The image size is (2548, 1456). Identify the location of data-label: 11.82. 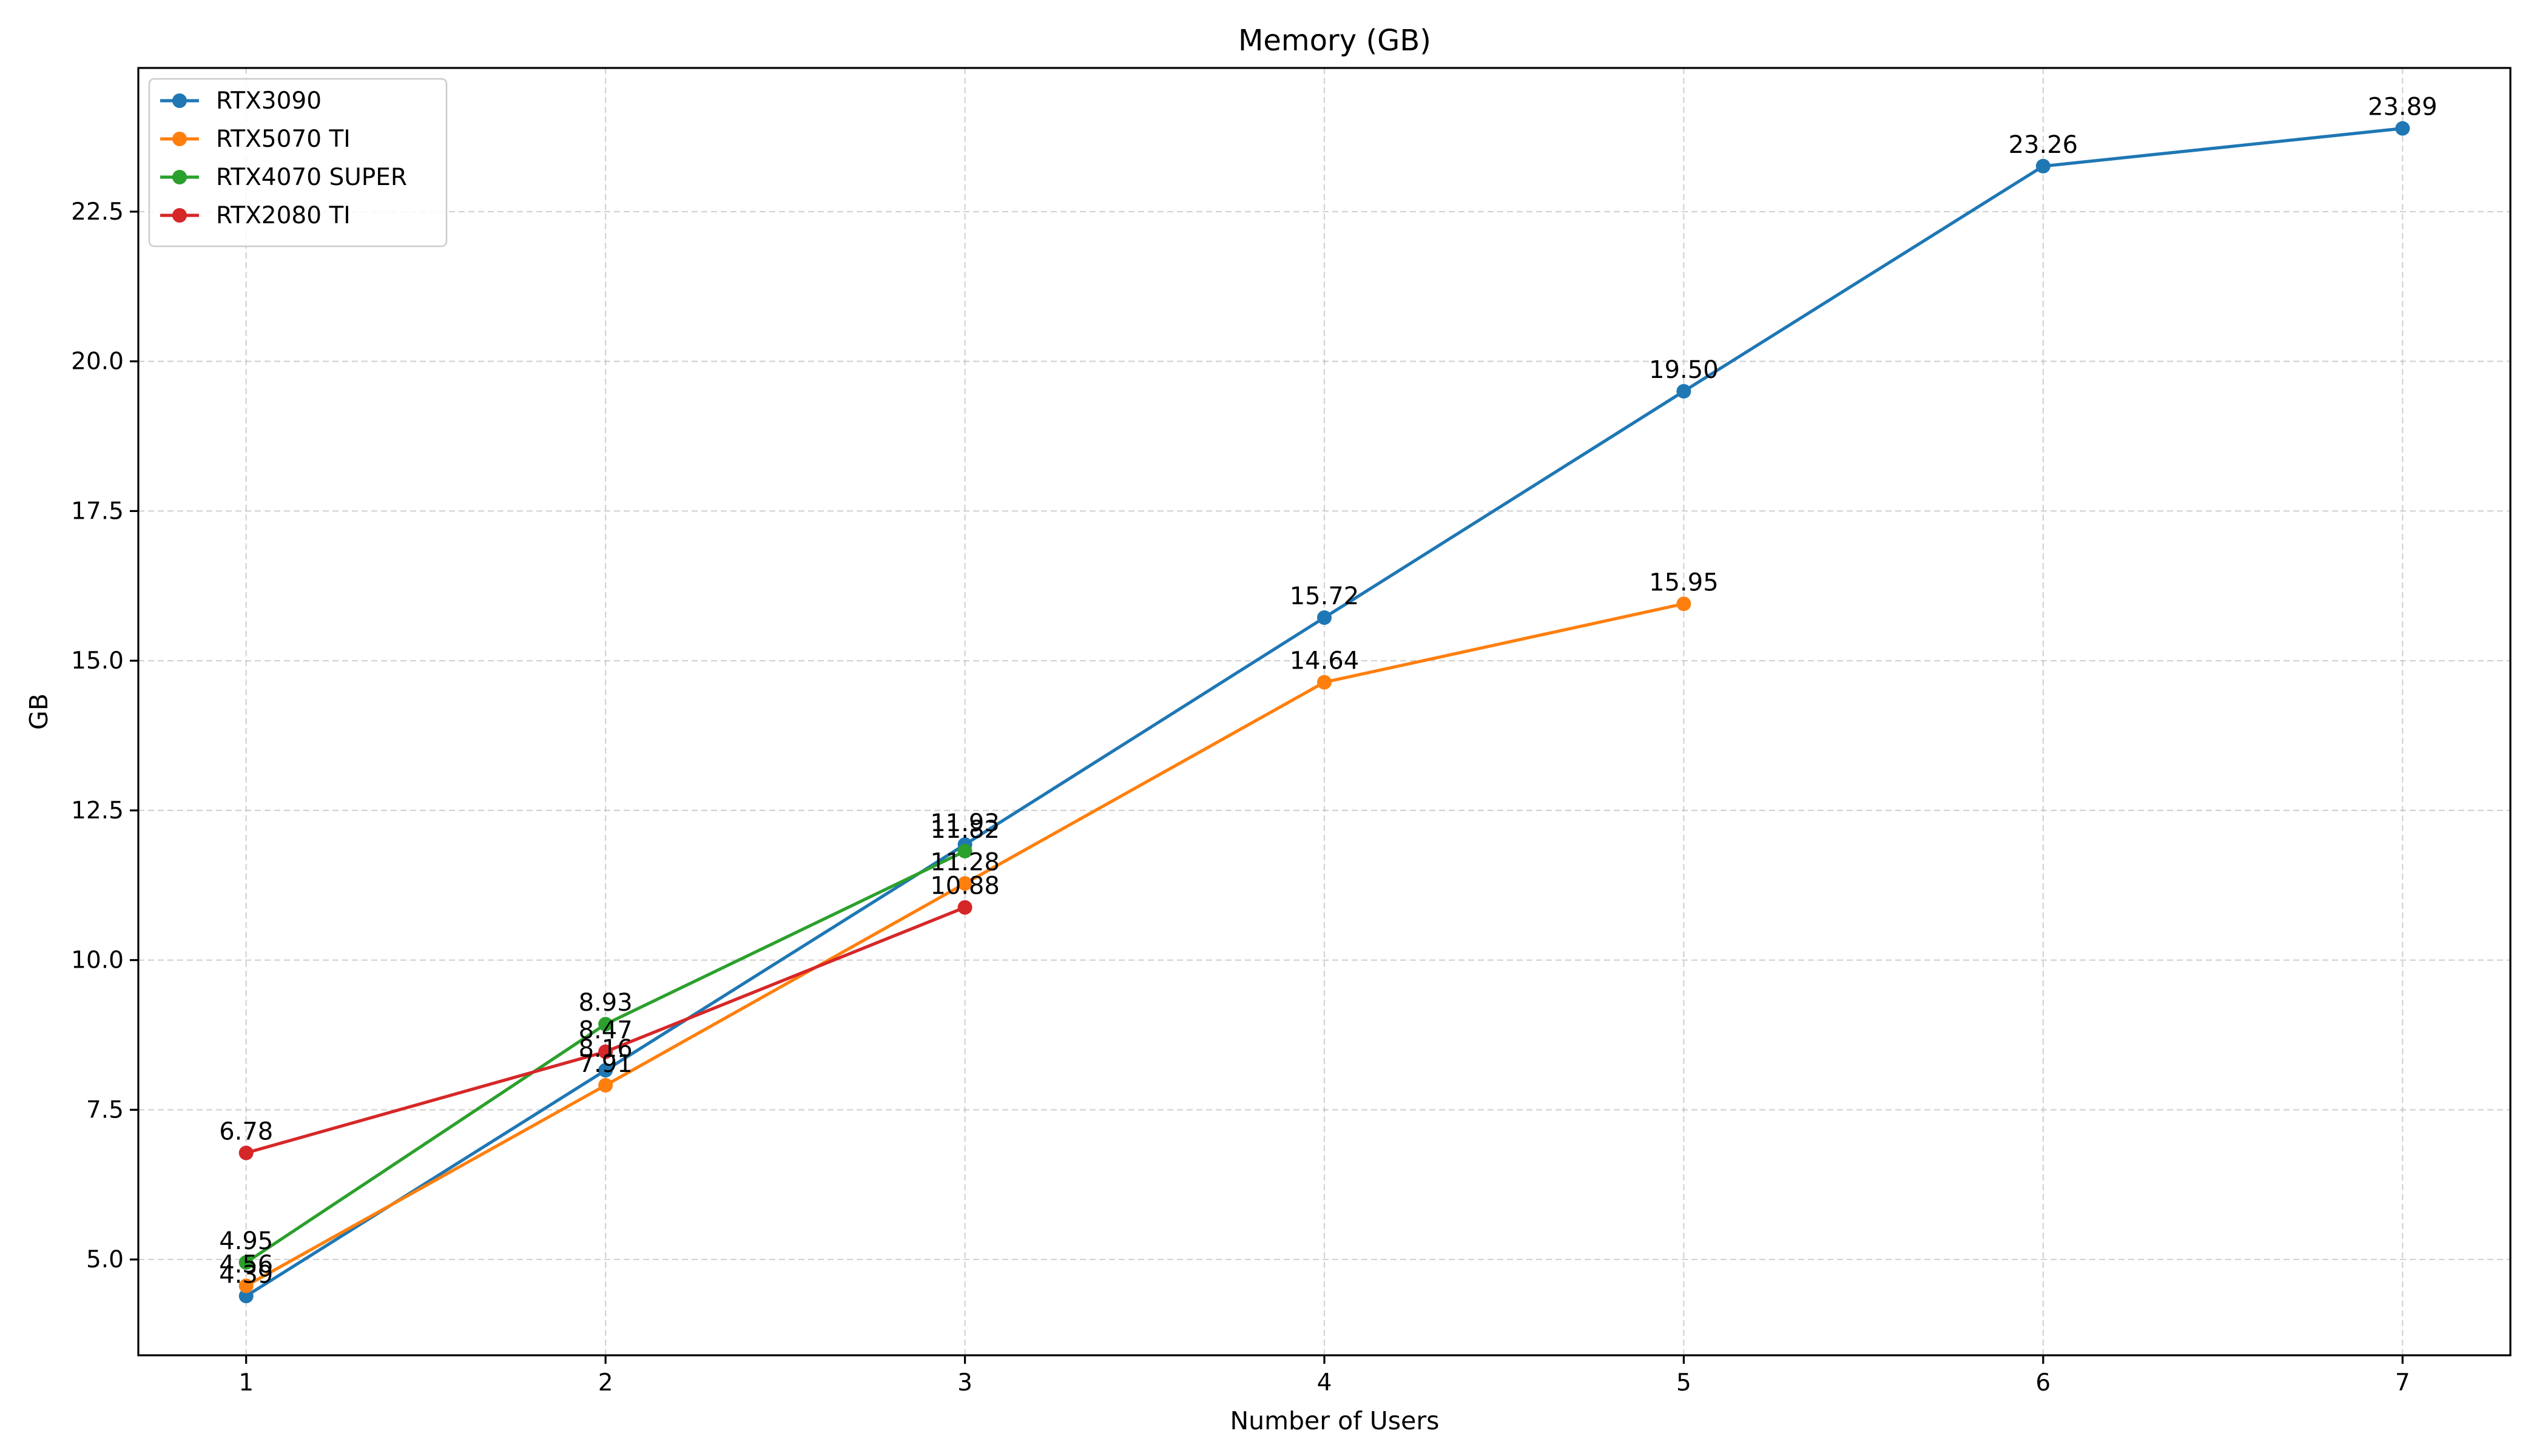
(965, 830).